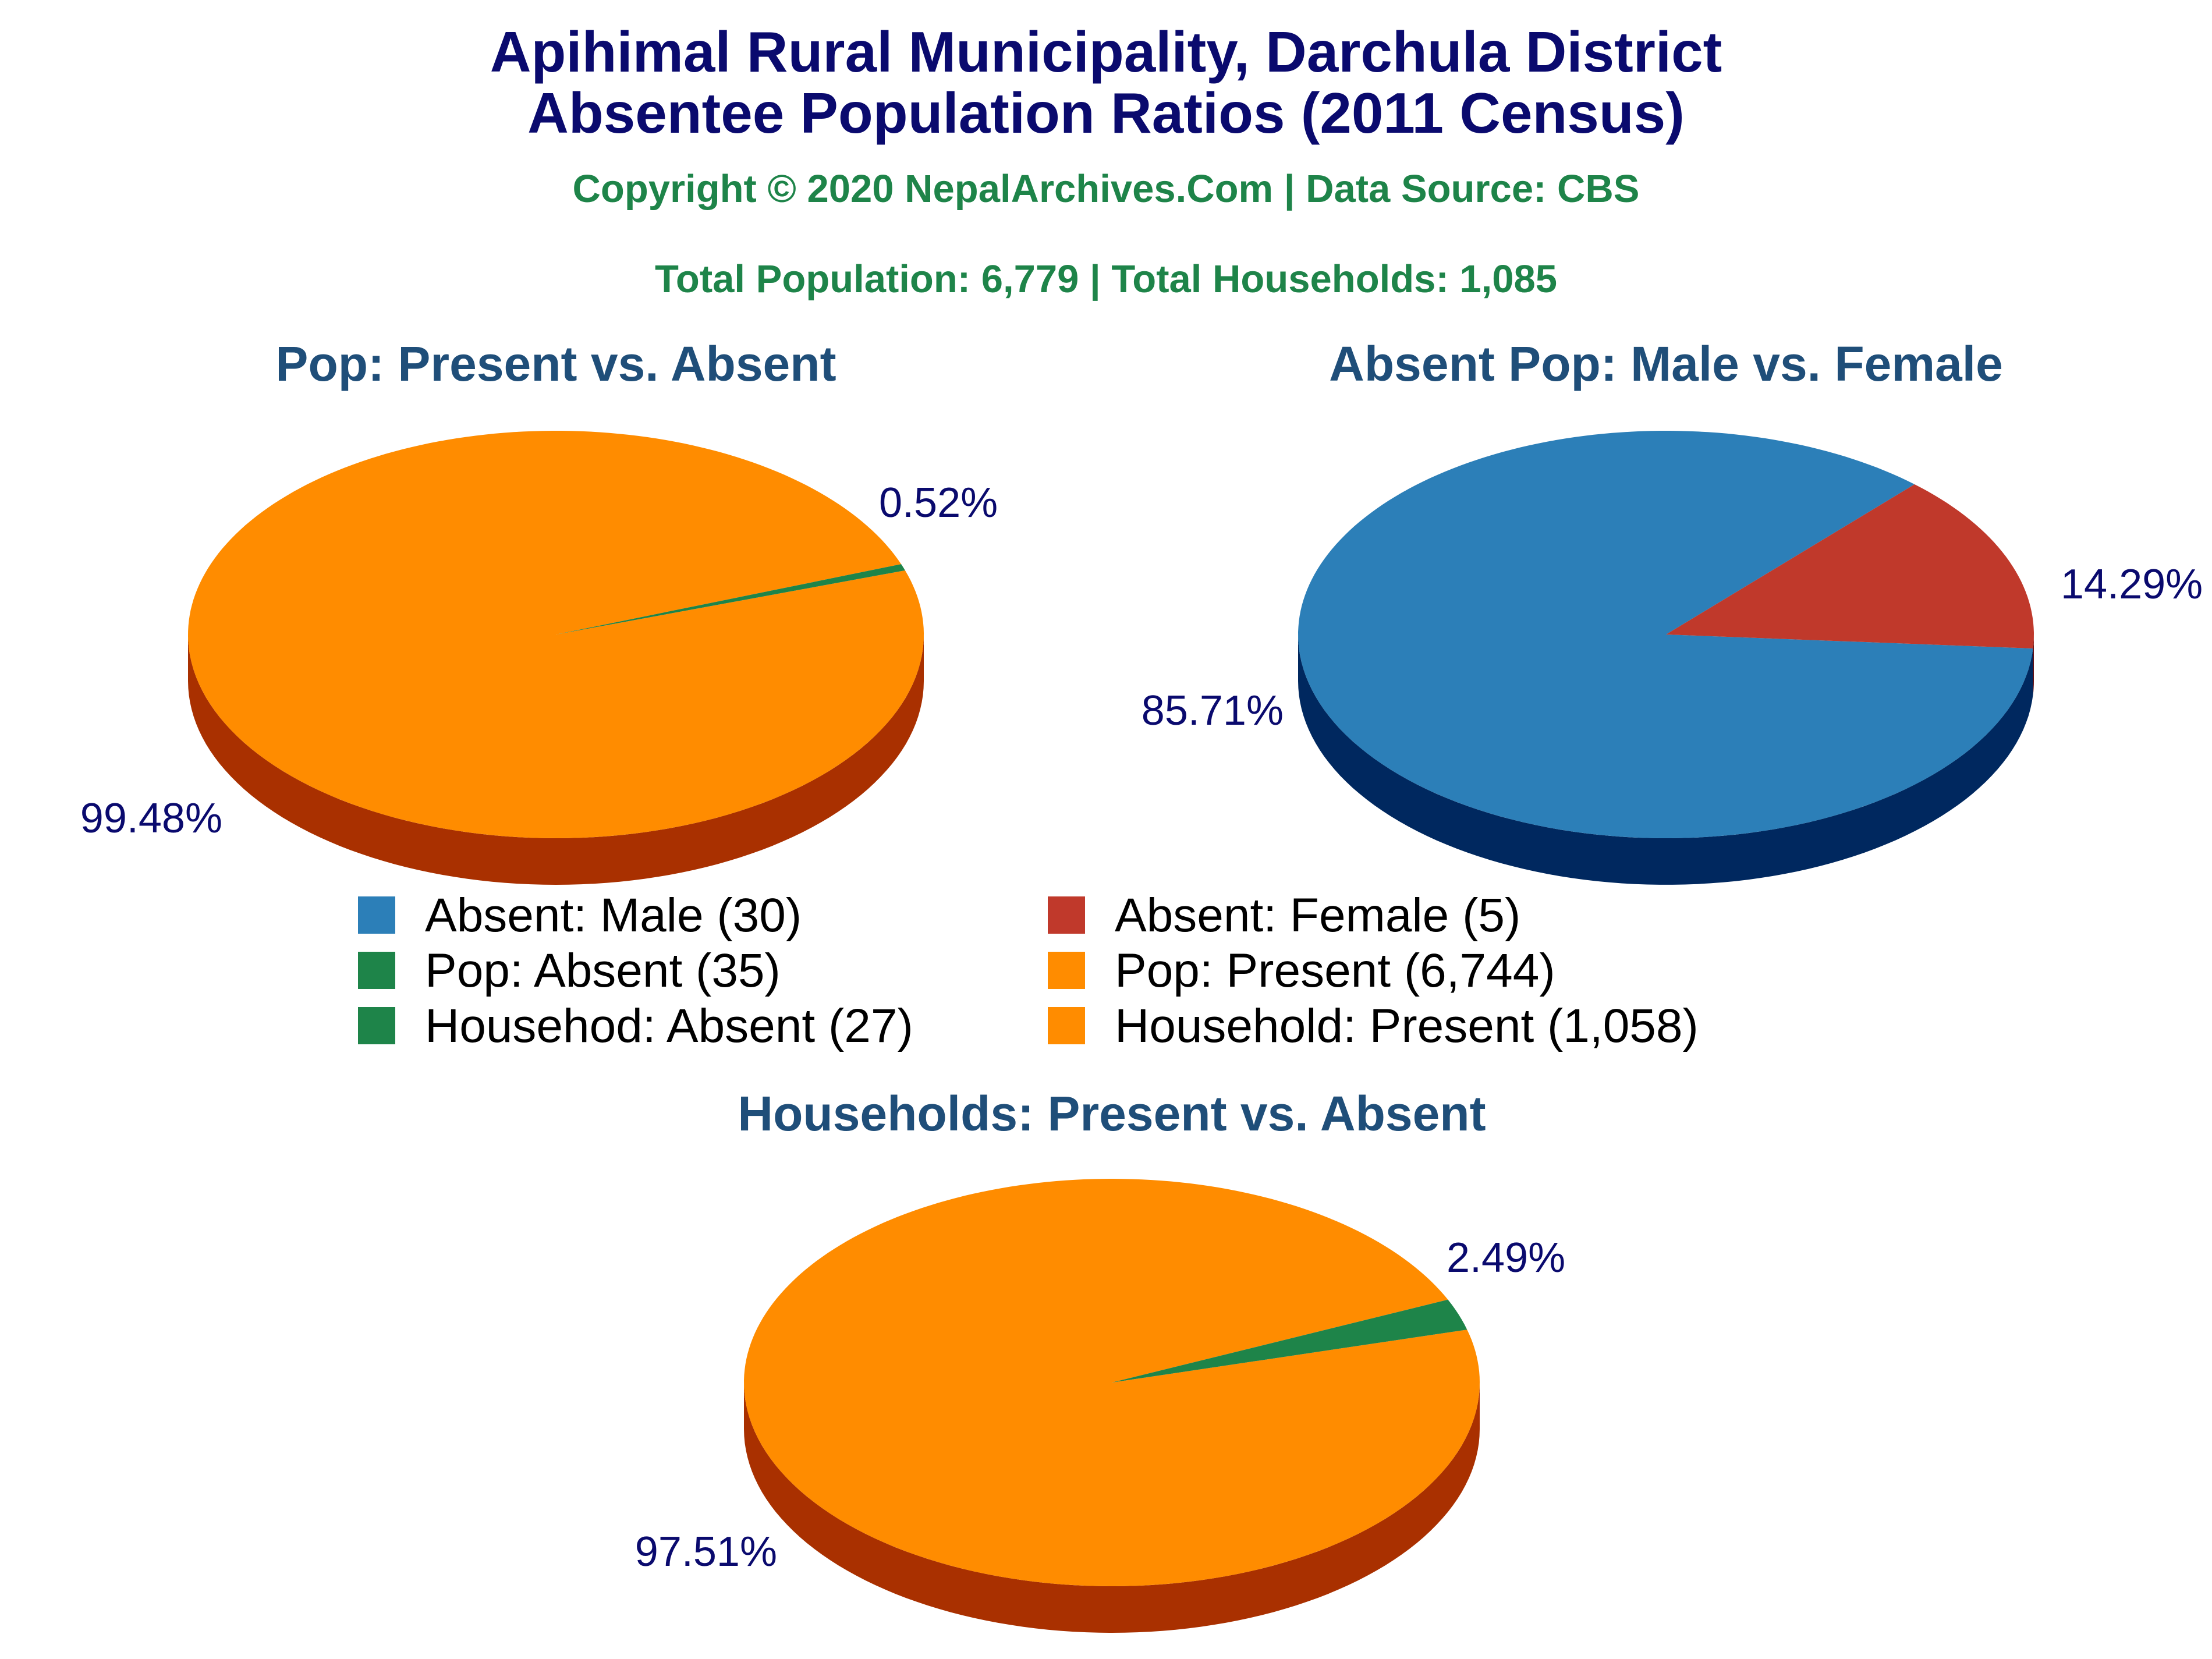 The image size is (2212, 1659). What do you see at coordinates (1317, 916) in the screenshot?
I see `legend-label-1: Absent: Female (5)` at bounding box center [1317, 916].